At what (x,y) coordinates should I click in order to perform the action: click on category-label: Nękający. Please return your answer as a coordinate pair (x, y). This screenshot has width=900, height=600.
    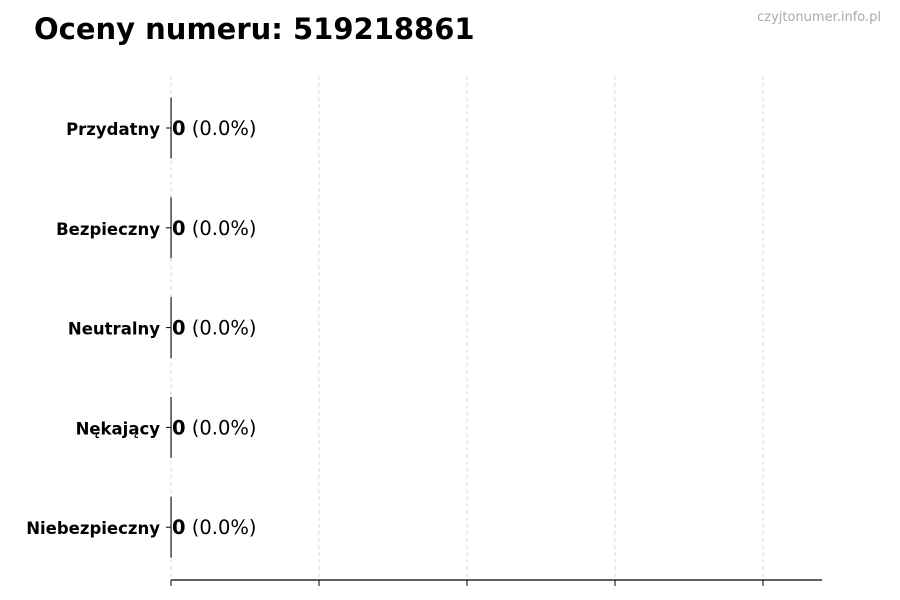
    Looking at the image, I should click on (118, 428).